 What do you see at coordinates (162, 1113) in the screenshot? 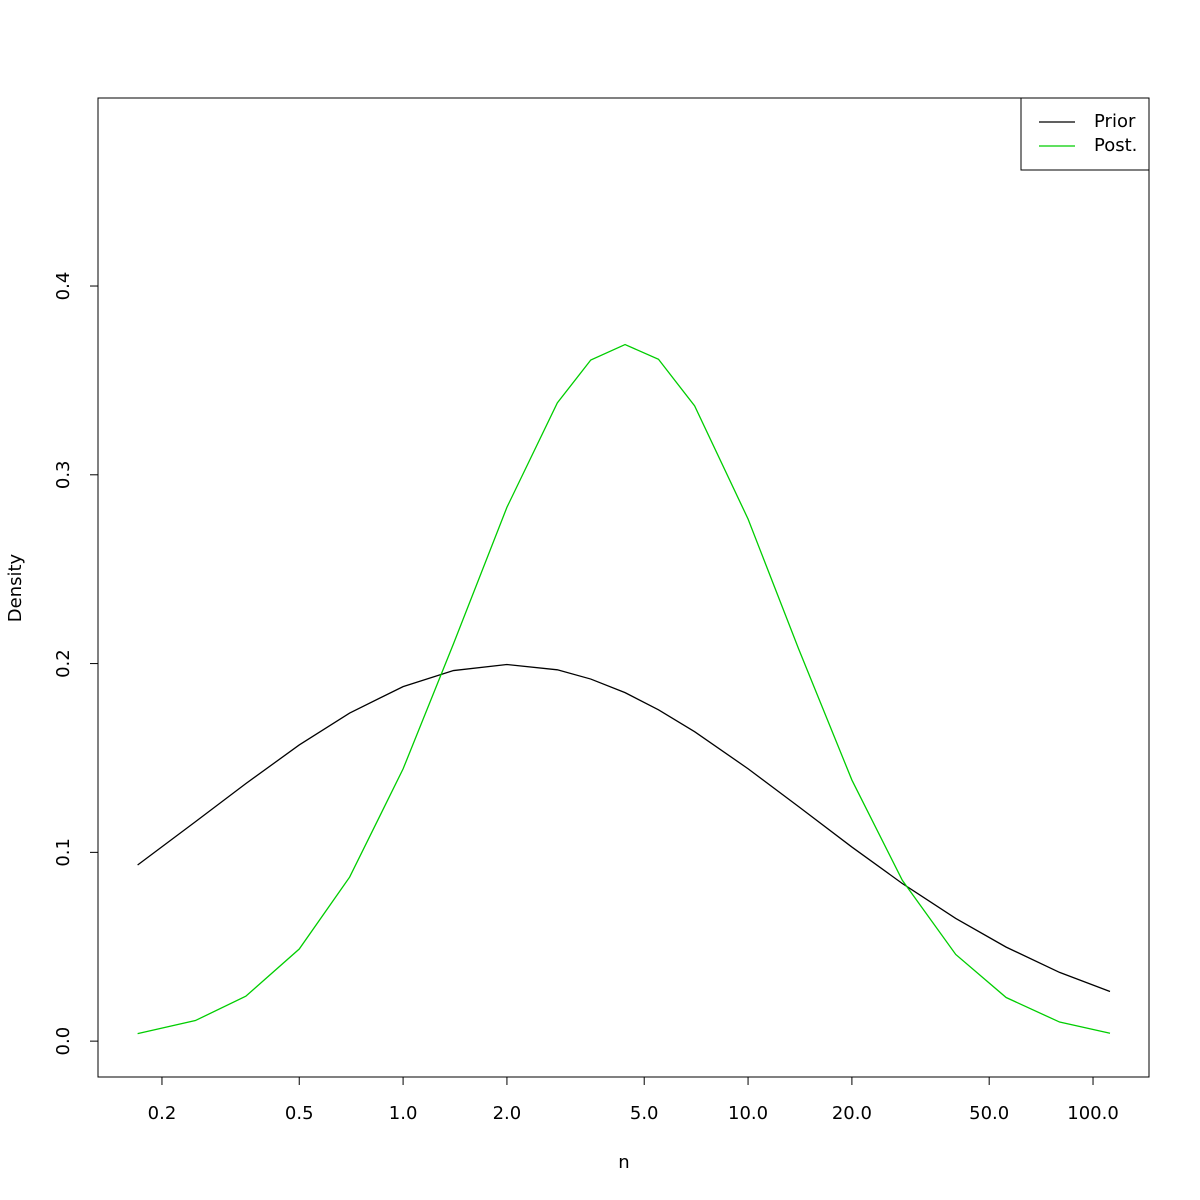
I see `x-tick-label: 0.2` at bounding box center [162, 1113].